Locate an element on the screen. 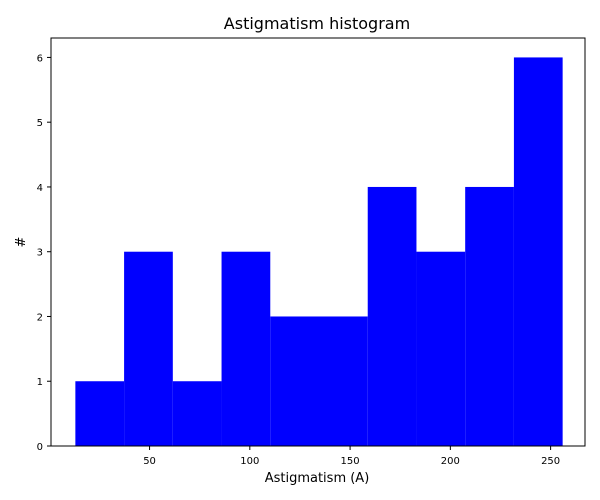  x-axis-ticks: 50 100 150 200 250 is located at coordinates (351, 456).